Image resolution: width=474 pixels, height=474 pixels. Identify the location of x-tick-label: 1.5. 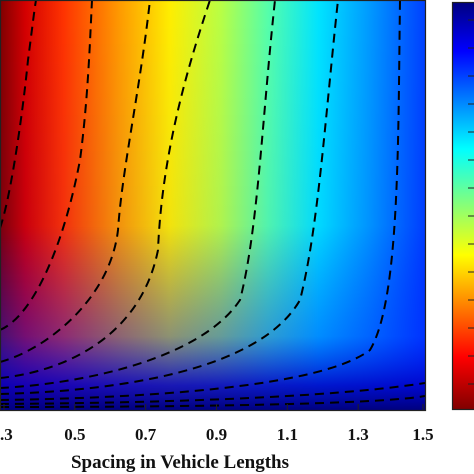
(422, 434).